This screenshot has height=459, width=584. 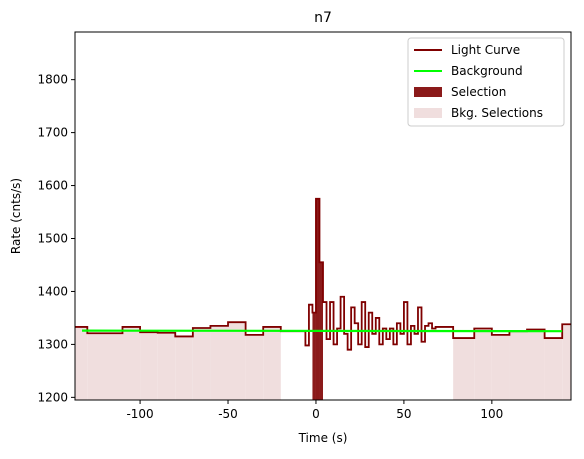 What do you see at coordinates (52, 291) in the screenshot?
I see `y-tick-label: 1400` at bounding box center [52, 291].